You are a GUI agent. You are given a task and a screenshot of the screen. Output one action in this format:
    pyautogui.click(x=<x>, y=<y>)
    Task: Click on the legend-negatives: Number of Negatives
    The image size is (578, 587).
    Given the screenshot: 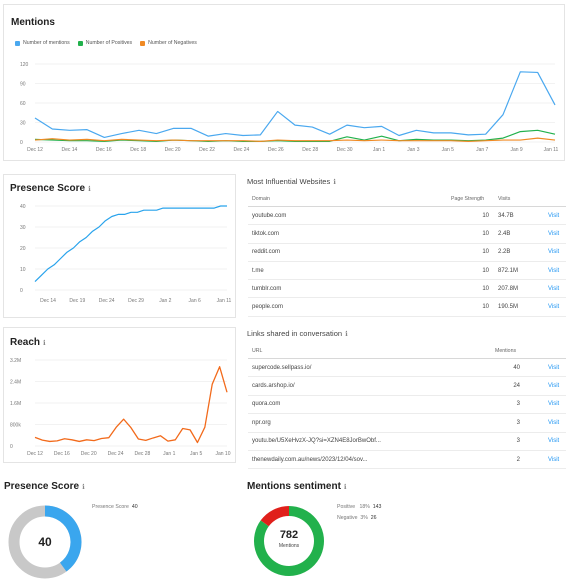 What is the action you would take?
    pyautogui.click(x=168, y=43)
    